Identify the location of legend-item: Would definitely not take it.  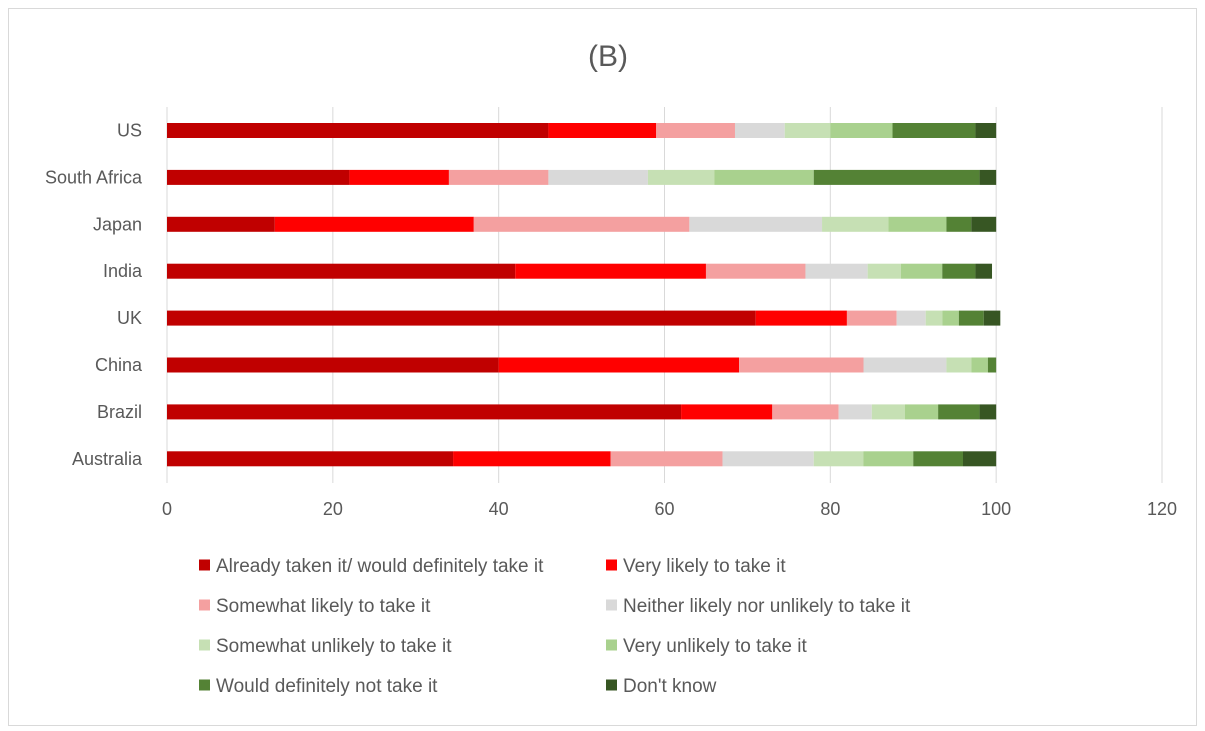
(318, 686).